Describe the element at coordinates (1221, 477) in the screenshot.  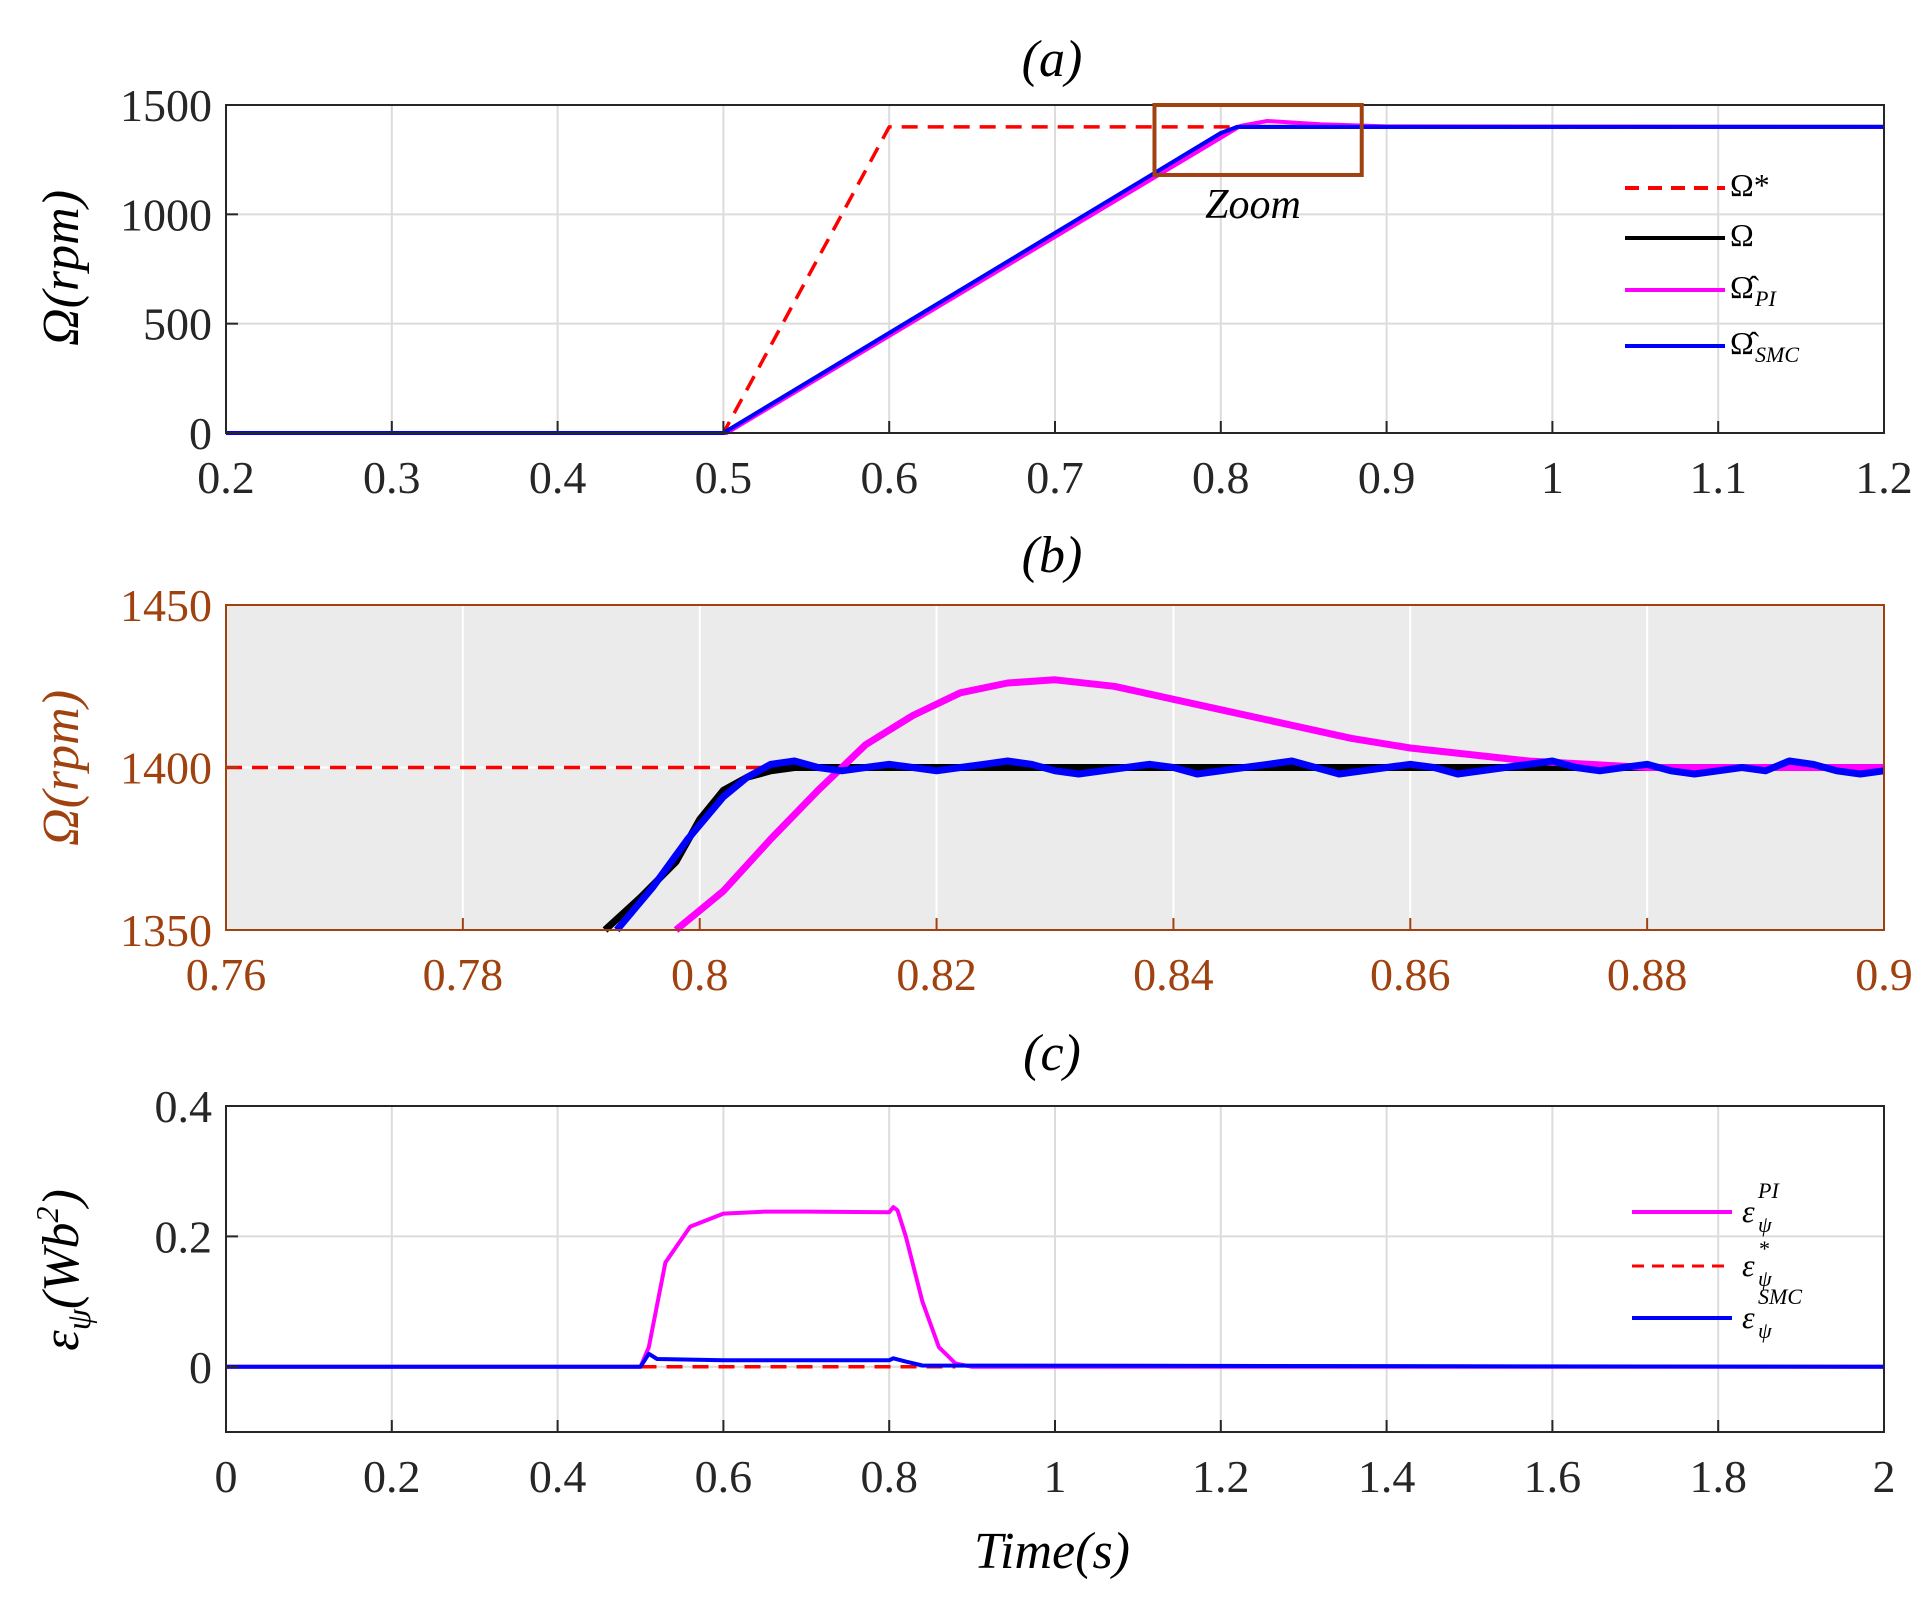
I see `panel-a-xtick-label-6: 0.8` at that location.